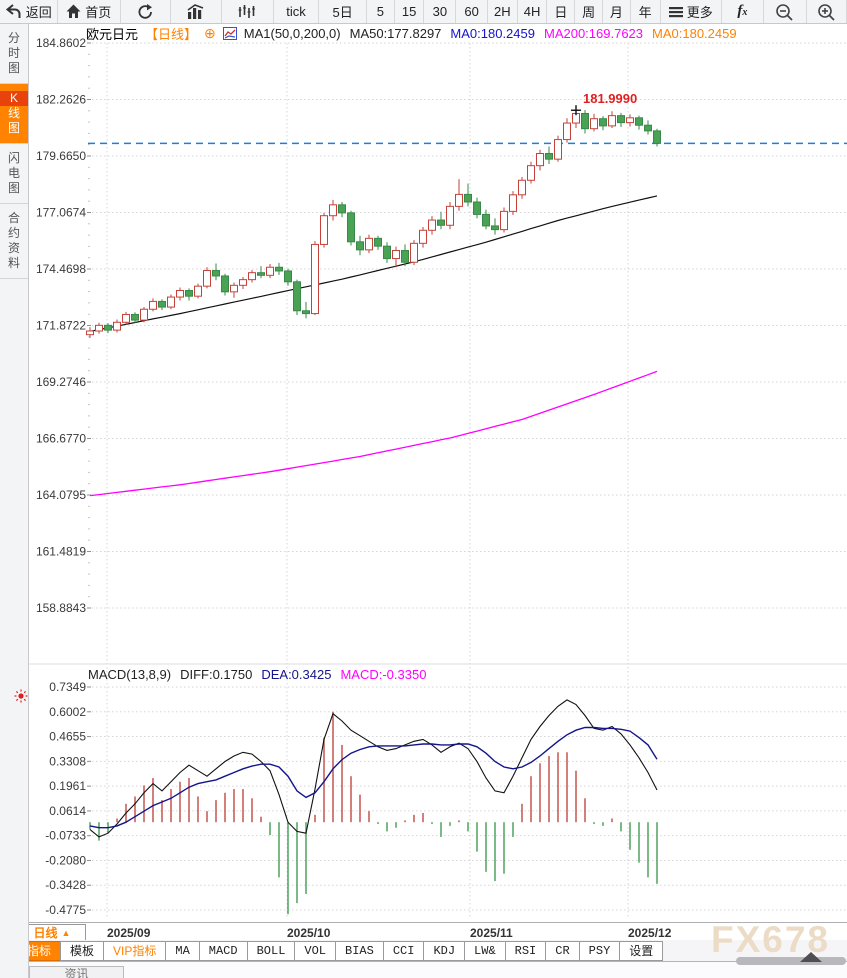  Describe the element at coordinates (61, 100) in the screenshot. I see `svg-text: 182.2626` at that location.